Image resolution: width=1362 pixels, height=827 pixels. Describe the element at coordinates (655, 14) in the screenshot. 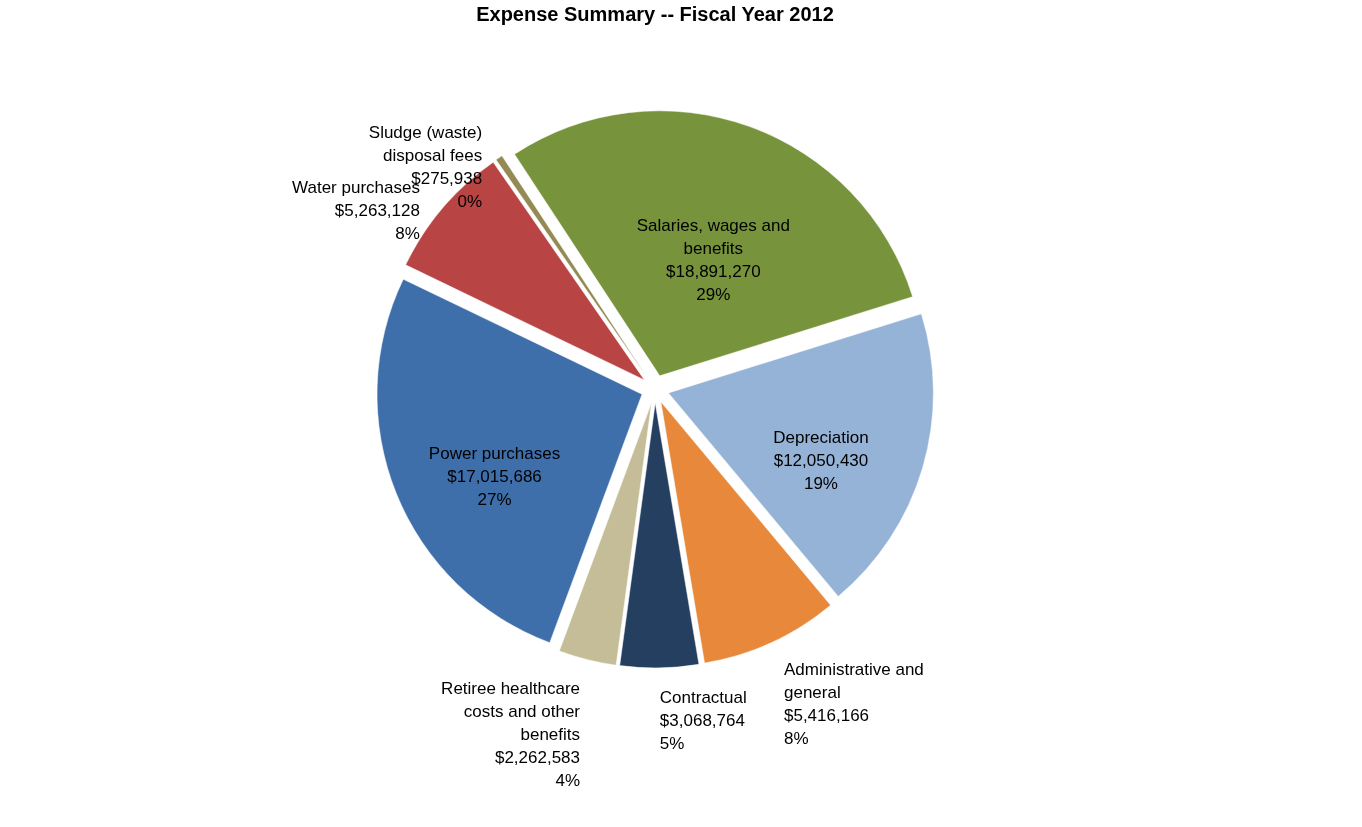

I see `chart-title: Expense Summary -- Fiscal Year 2012` at that location.